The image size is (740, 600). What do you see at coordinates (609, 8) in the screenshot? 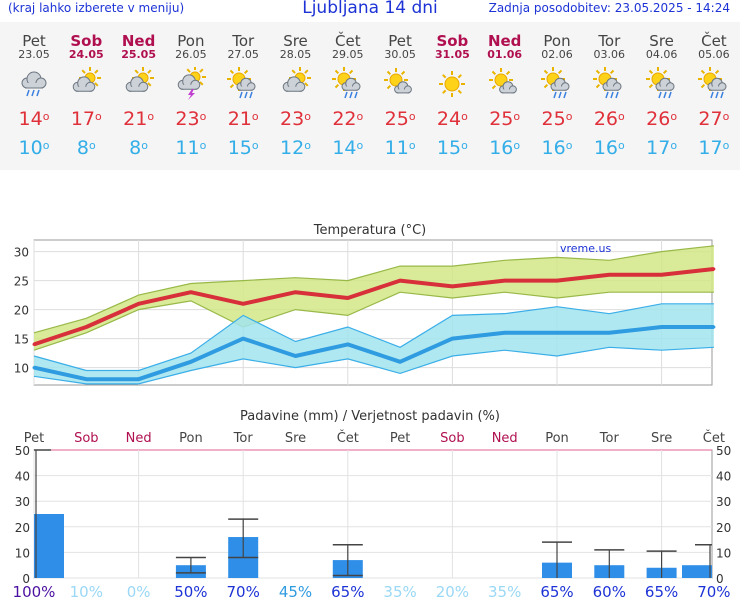
I see `last-updated: Zadnja posodobitev: 23.05.2025 - 14:24` at bounding box center [609, 8].